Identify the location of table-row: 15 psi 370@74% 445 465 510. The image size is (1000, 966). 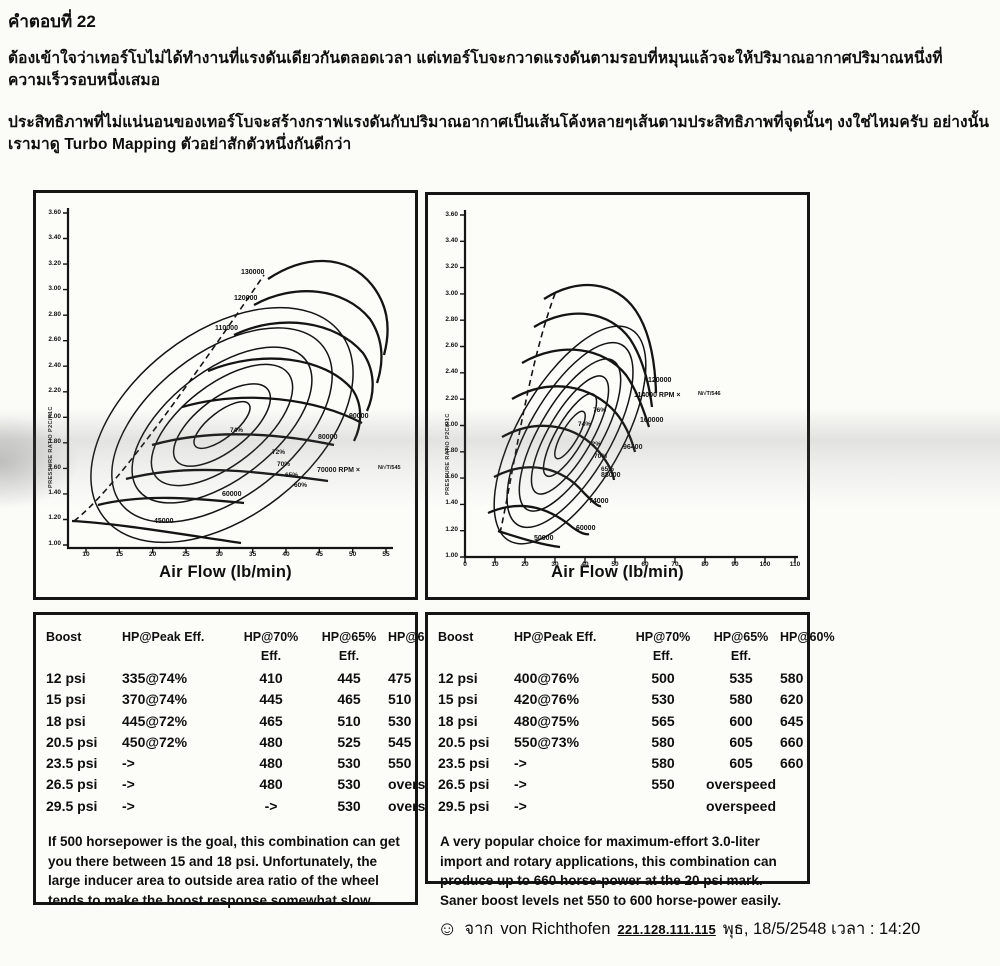
(228, 699).